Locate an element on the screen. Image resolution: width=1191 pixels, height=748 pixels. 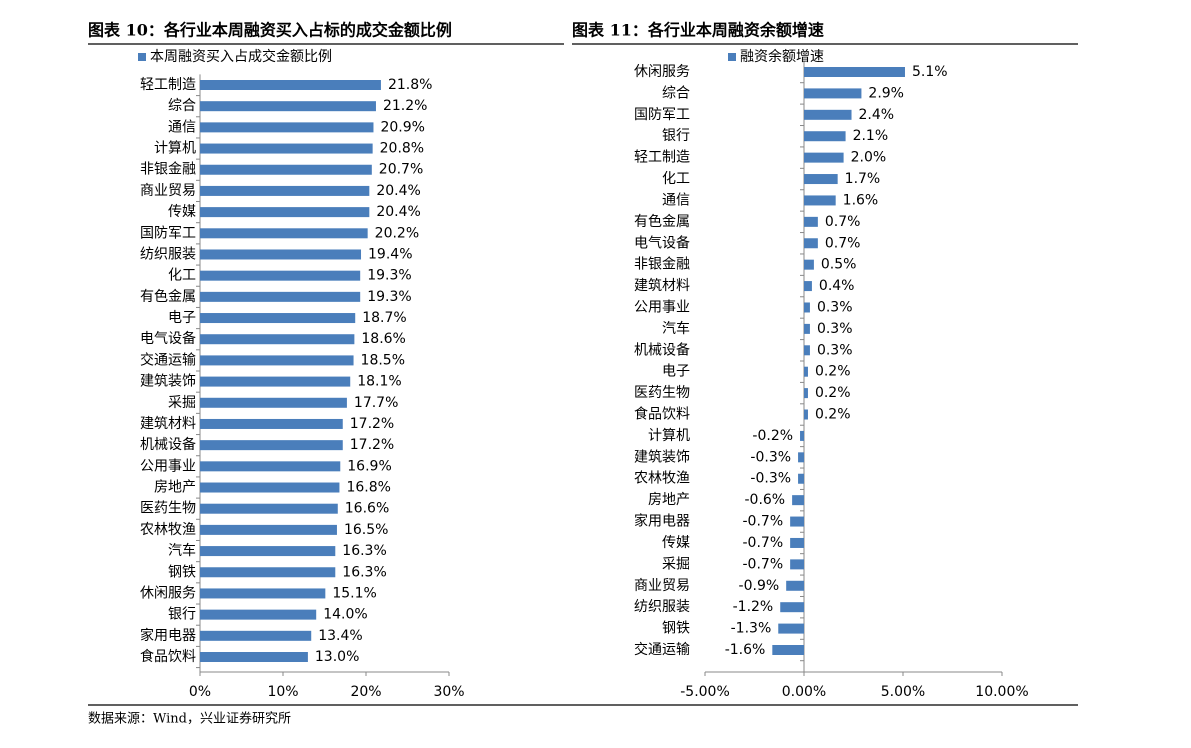
data-label: 18.5% is located at coordinates (383, 360).